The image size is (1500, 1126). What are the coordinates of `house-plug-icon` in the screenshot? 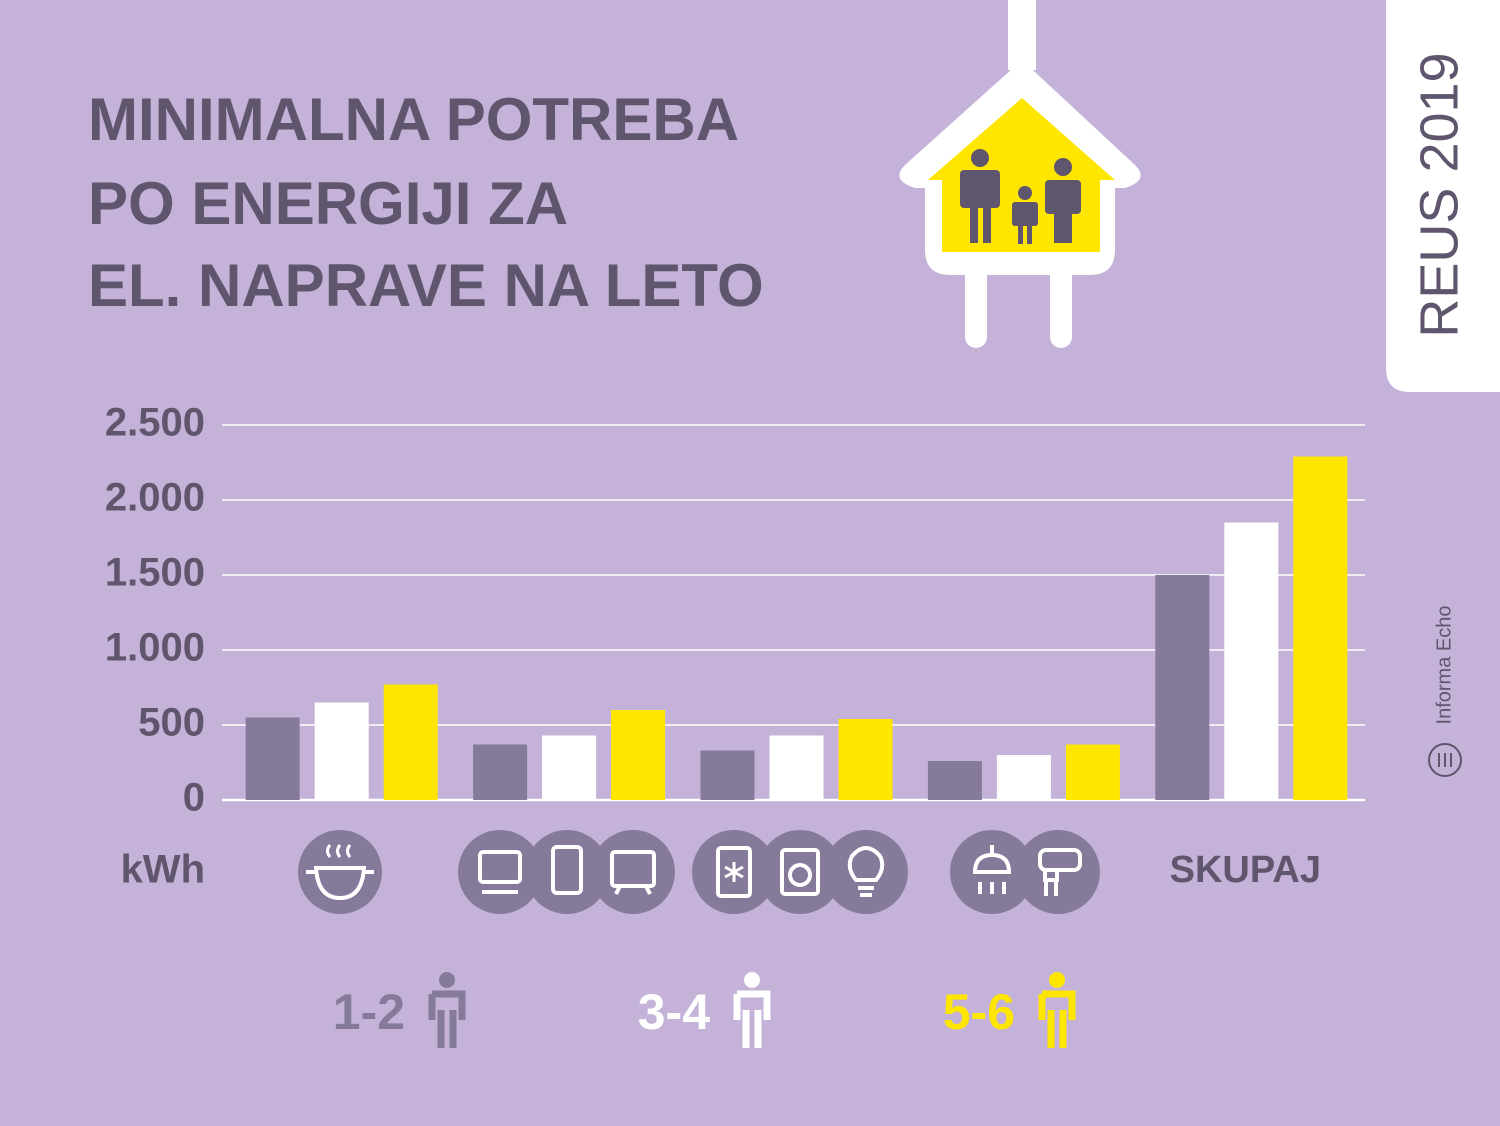 It's located at (1020, 174).